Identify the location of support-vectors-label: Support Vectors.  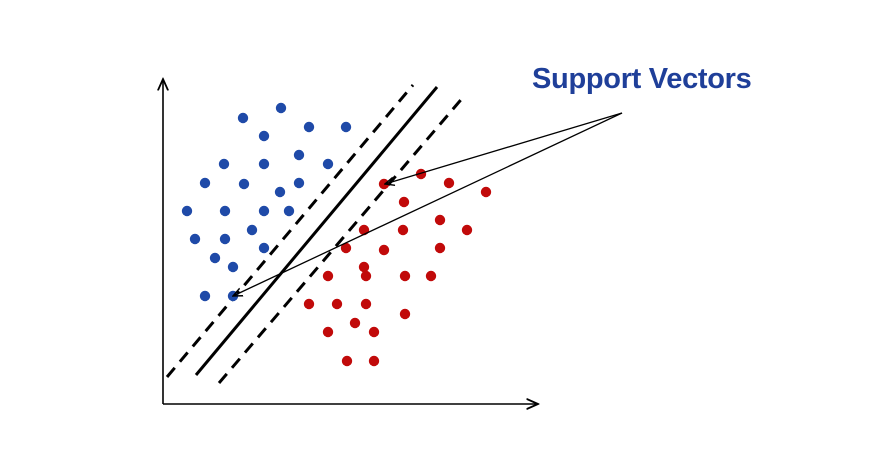
(642, 79).